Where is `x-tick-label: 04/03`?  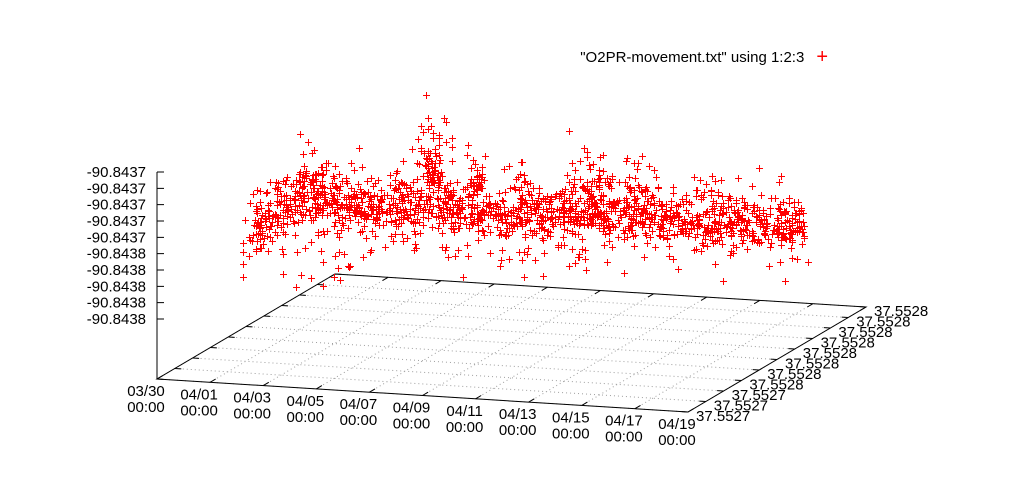 x-tick-label: 04/03 is located at coordinates (252, 398).